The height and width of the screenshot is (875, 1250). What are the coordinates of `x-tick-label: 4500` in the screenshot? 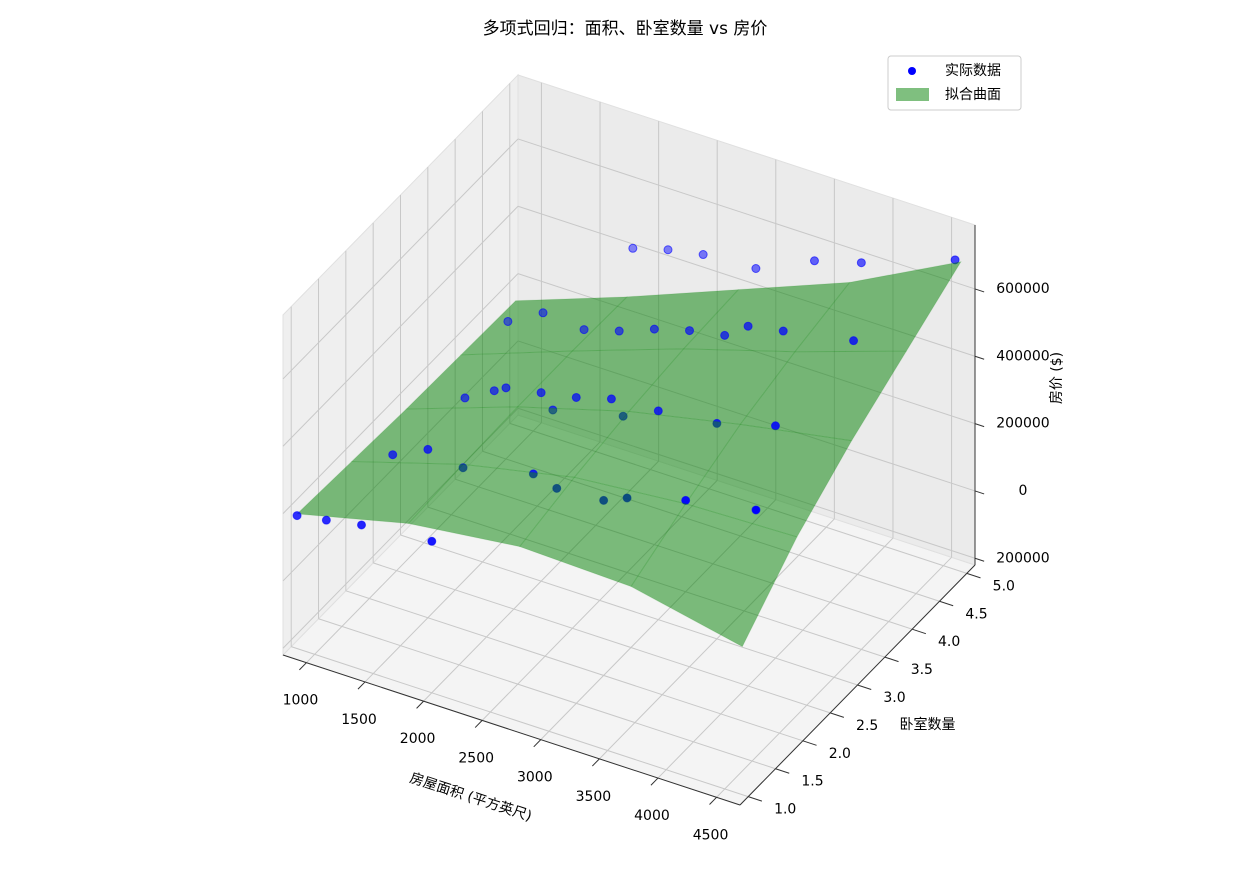 It's located at (711, 835).